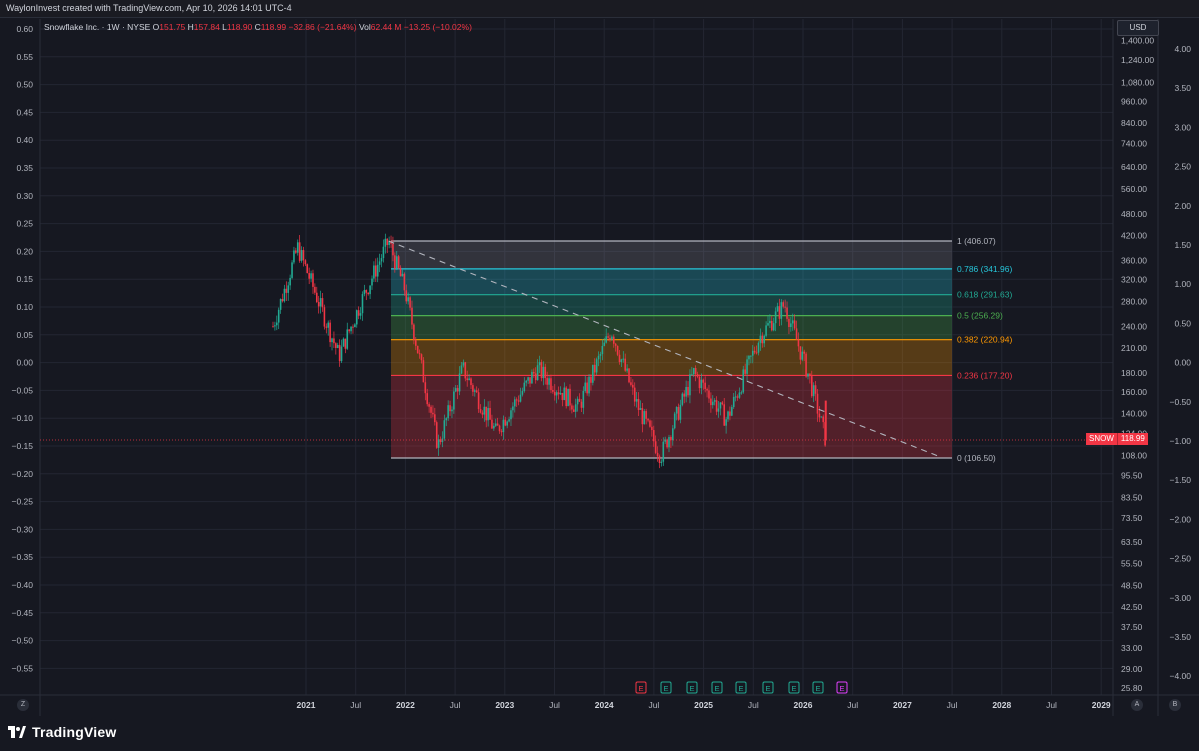 This screenshot has height=751, width=1199. What do you see at coordinates (703, 705) in the screenshot?
I see `time-axis-tick: 2025` at bounding box center [703, 705].